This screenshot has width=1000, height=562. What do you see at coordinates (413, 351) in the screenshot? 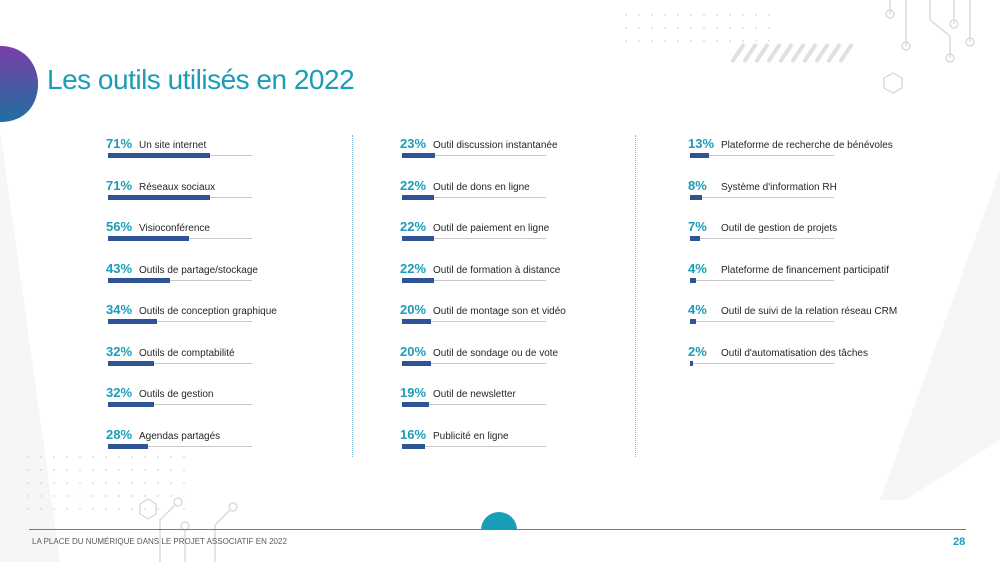
I see `data-label: 20%` at bounding box center [413, 351].